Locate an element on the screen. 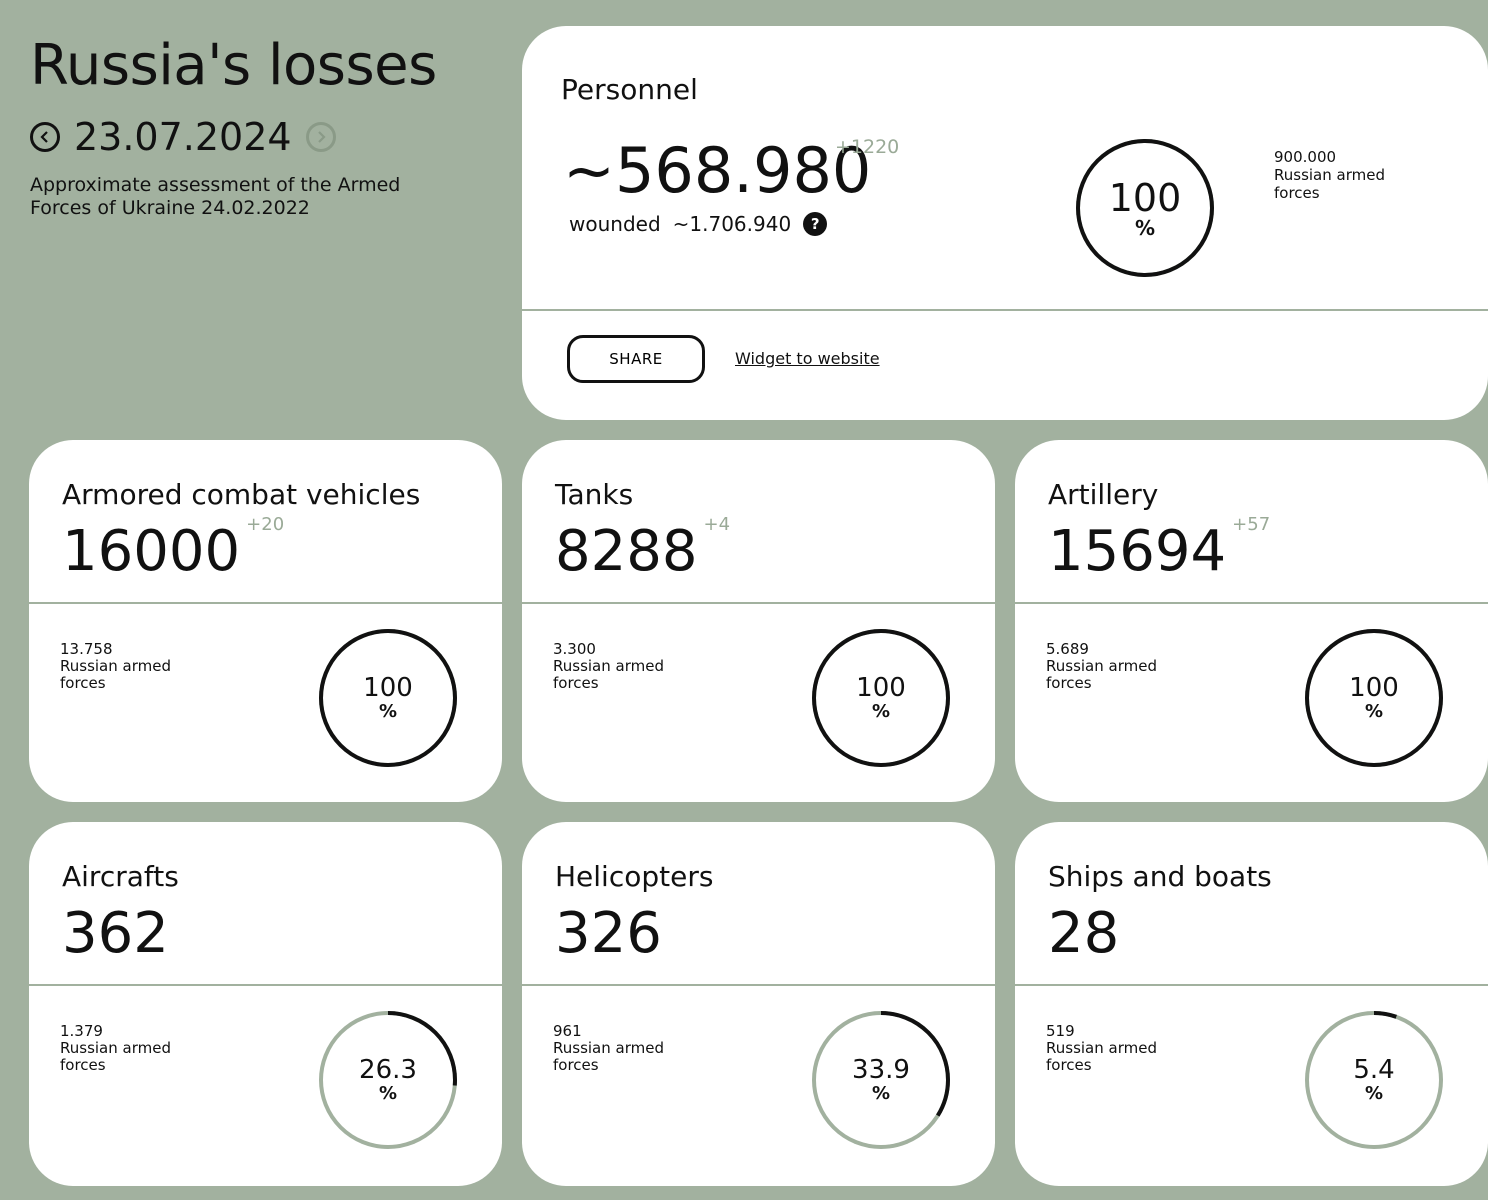 The width and height of the screenshot is (1488, 1200). card-value-row: 15694 +57 is located at coordinates (1159, 549).